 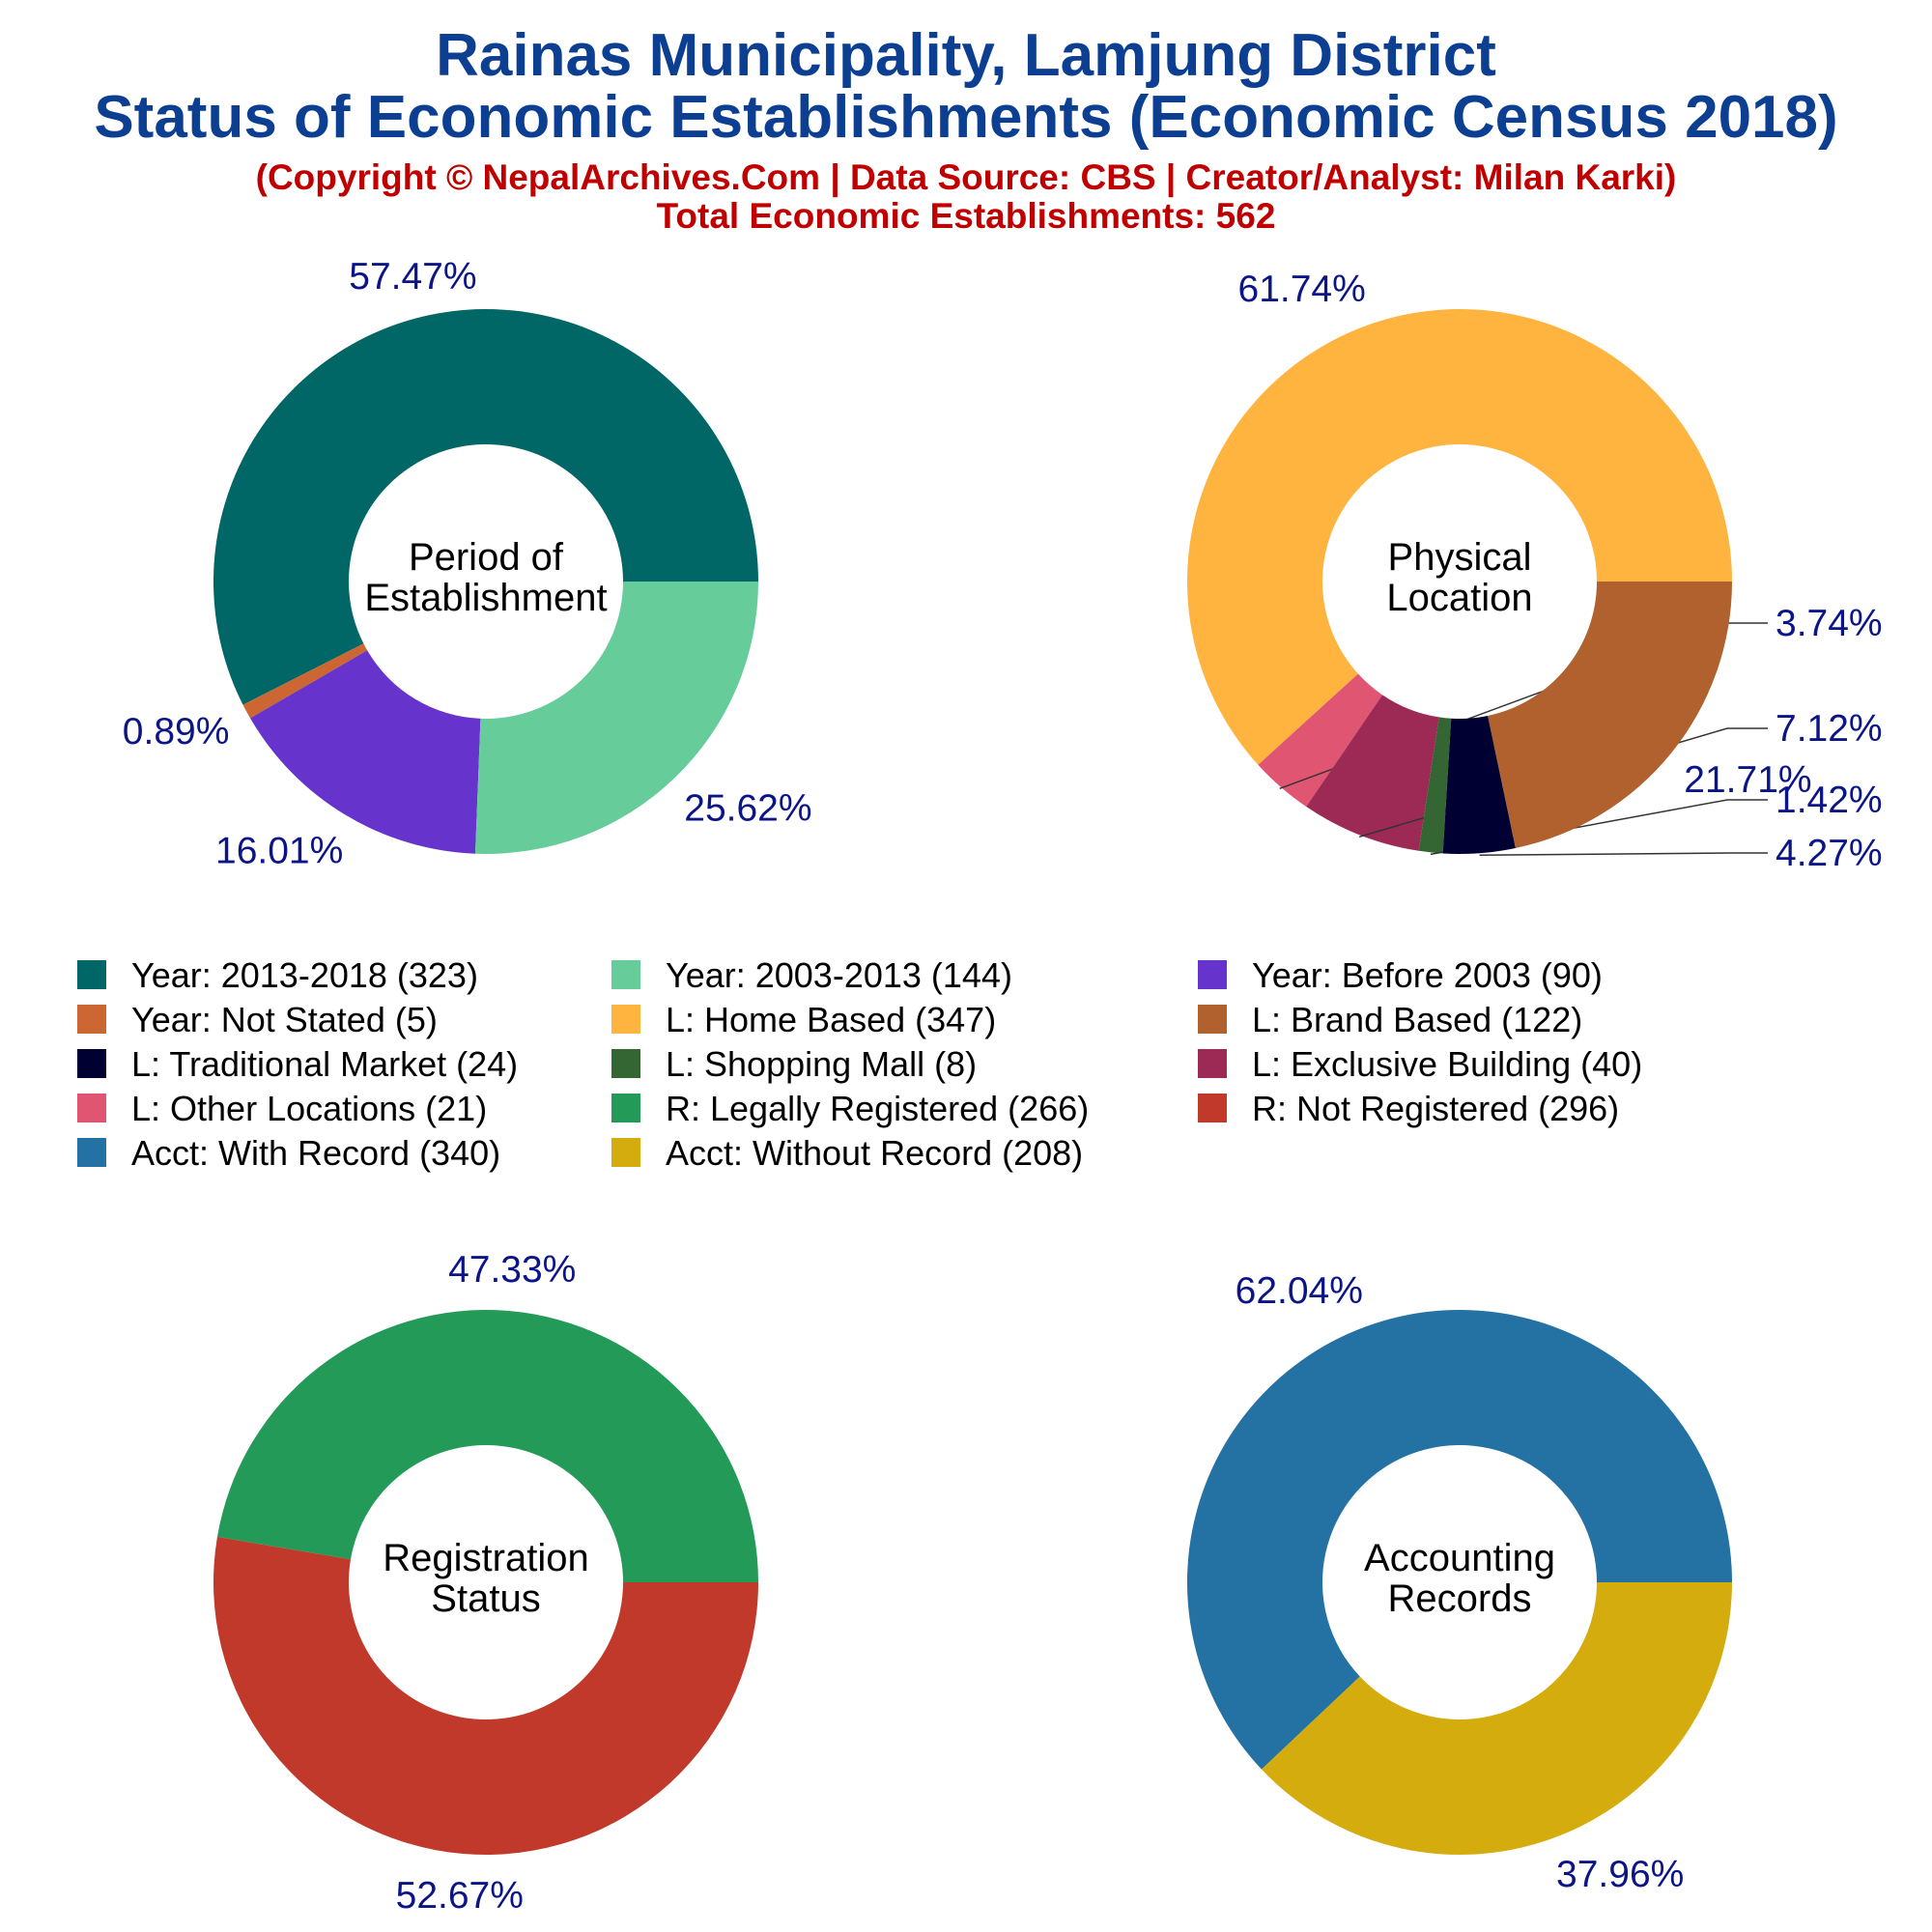 I want to click on legend-label: L: Other Locations (21), so click(x=309, y=1108).